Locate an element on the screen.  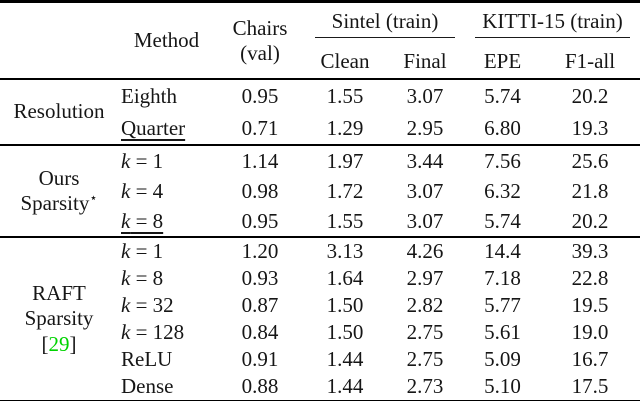
cell-f1: 22.8 is located at coordinates (590, 278).